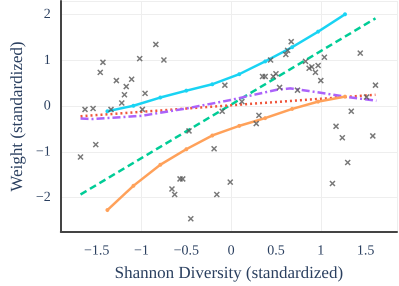 The width and height of the screenshot is (399, 286). What do you see at coordinates (97, 251) in the screenshot?
I see `x-tick-label: −1.5` at bounding box center [97, 251].